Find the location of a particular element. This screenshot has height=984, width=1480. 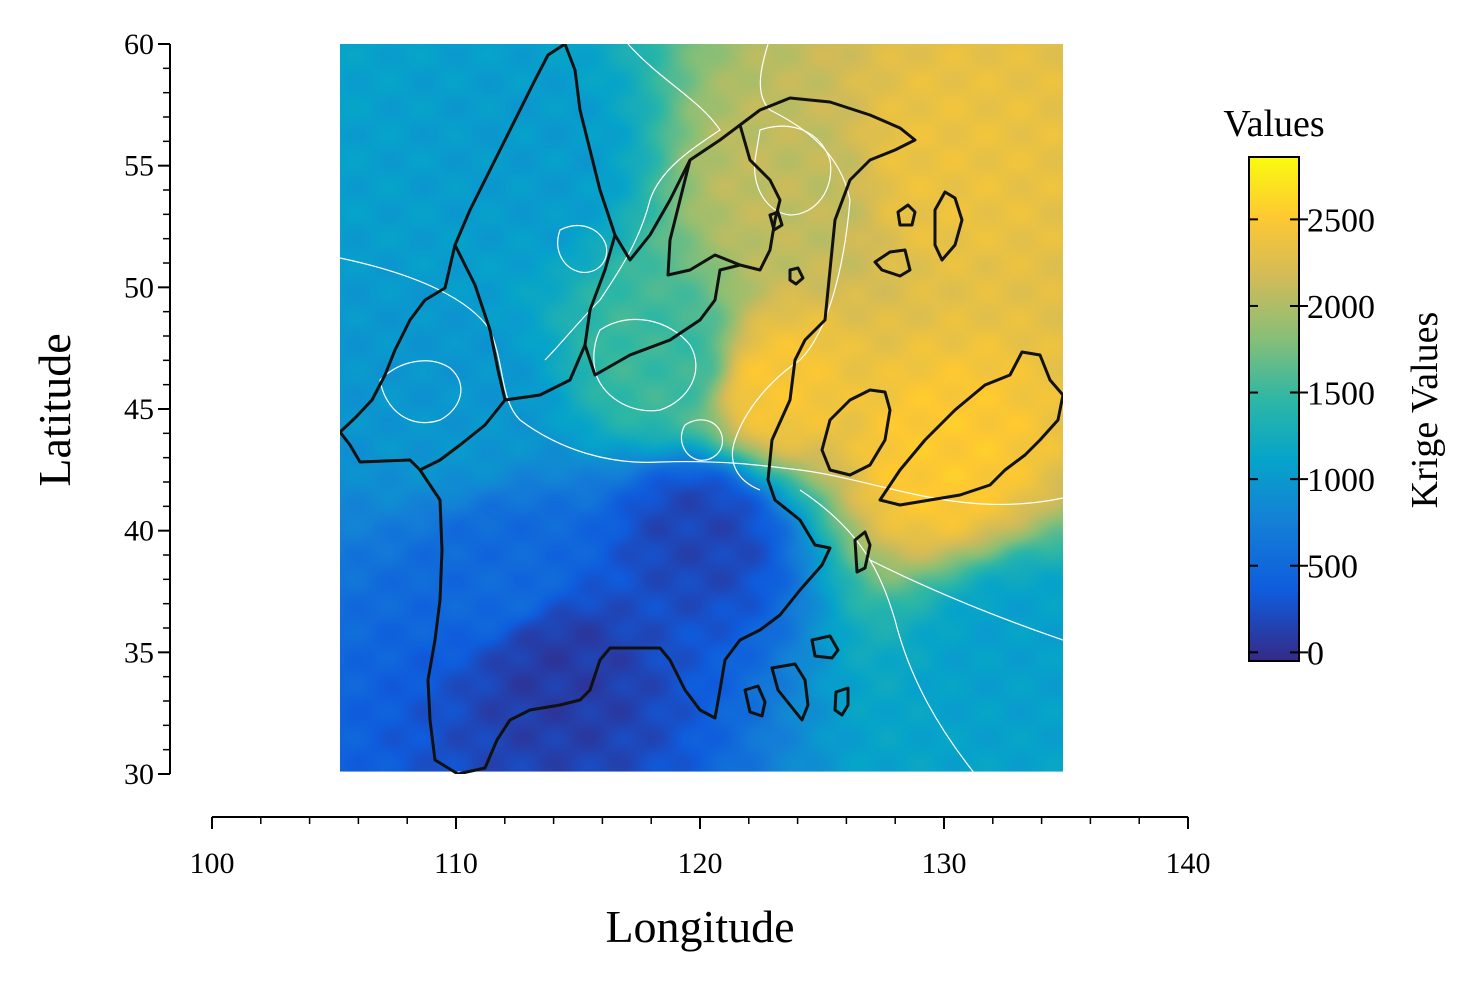

y-tick-label: 60 is located at coordinates (139, 44).